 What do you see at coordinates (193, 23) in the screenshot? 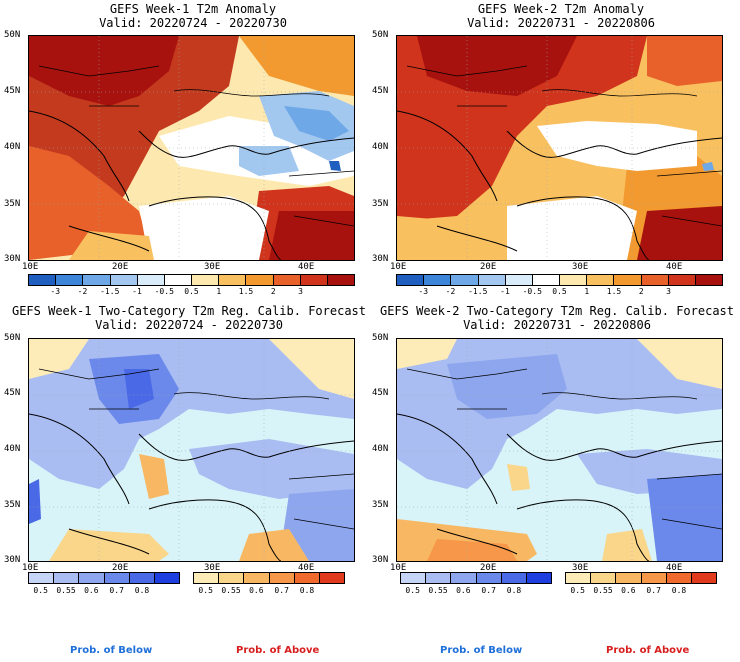
I see `panel1-title-line2: Valid: 20220724 - 20220730` at bounding box center [193, 23].